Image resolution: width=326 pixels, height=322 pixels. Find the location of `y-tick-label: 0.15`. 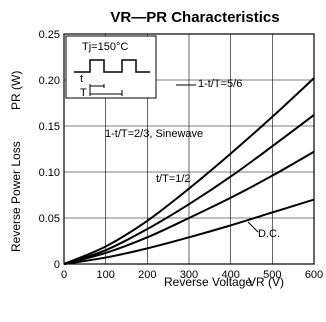

y-tick-label: 0.15 is located at coordinates (49, 127).